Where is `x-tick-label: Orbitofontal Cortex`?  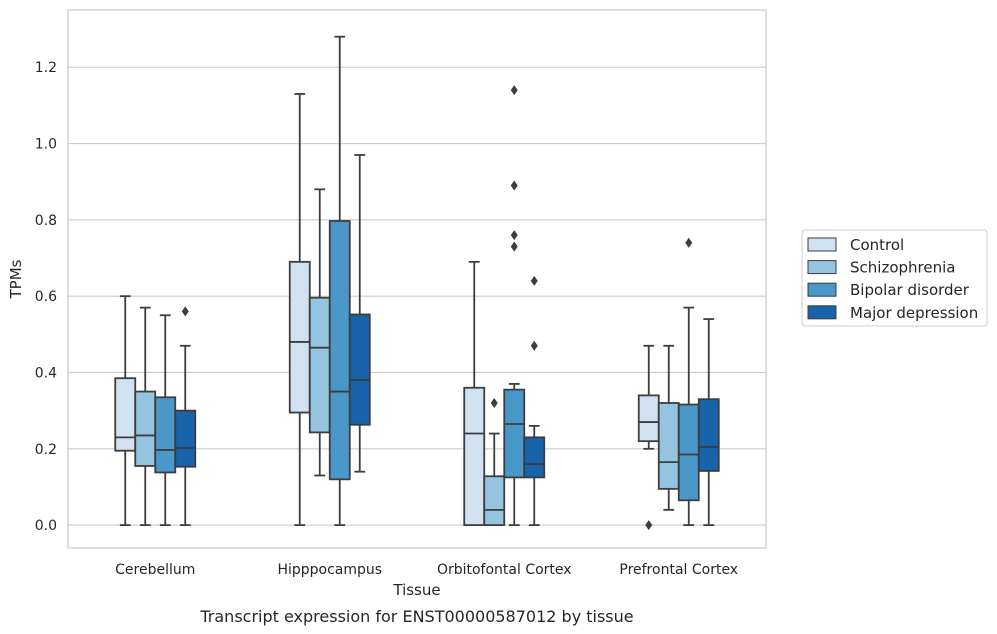 x-tick-label: Orbitofontal Cortex is located at coordinates (504, 570).